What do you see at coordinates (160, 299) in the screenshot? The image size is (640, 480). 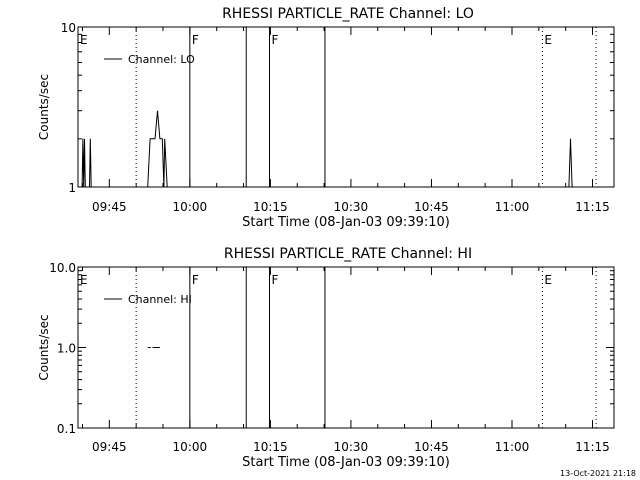 I see `legend-label: Channel: HI` at bounding box center [160, 299].